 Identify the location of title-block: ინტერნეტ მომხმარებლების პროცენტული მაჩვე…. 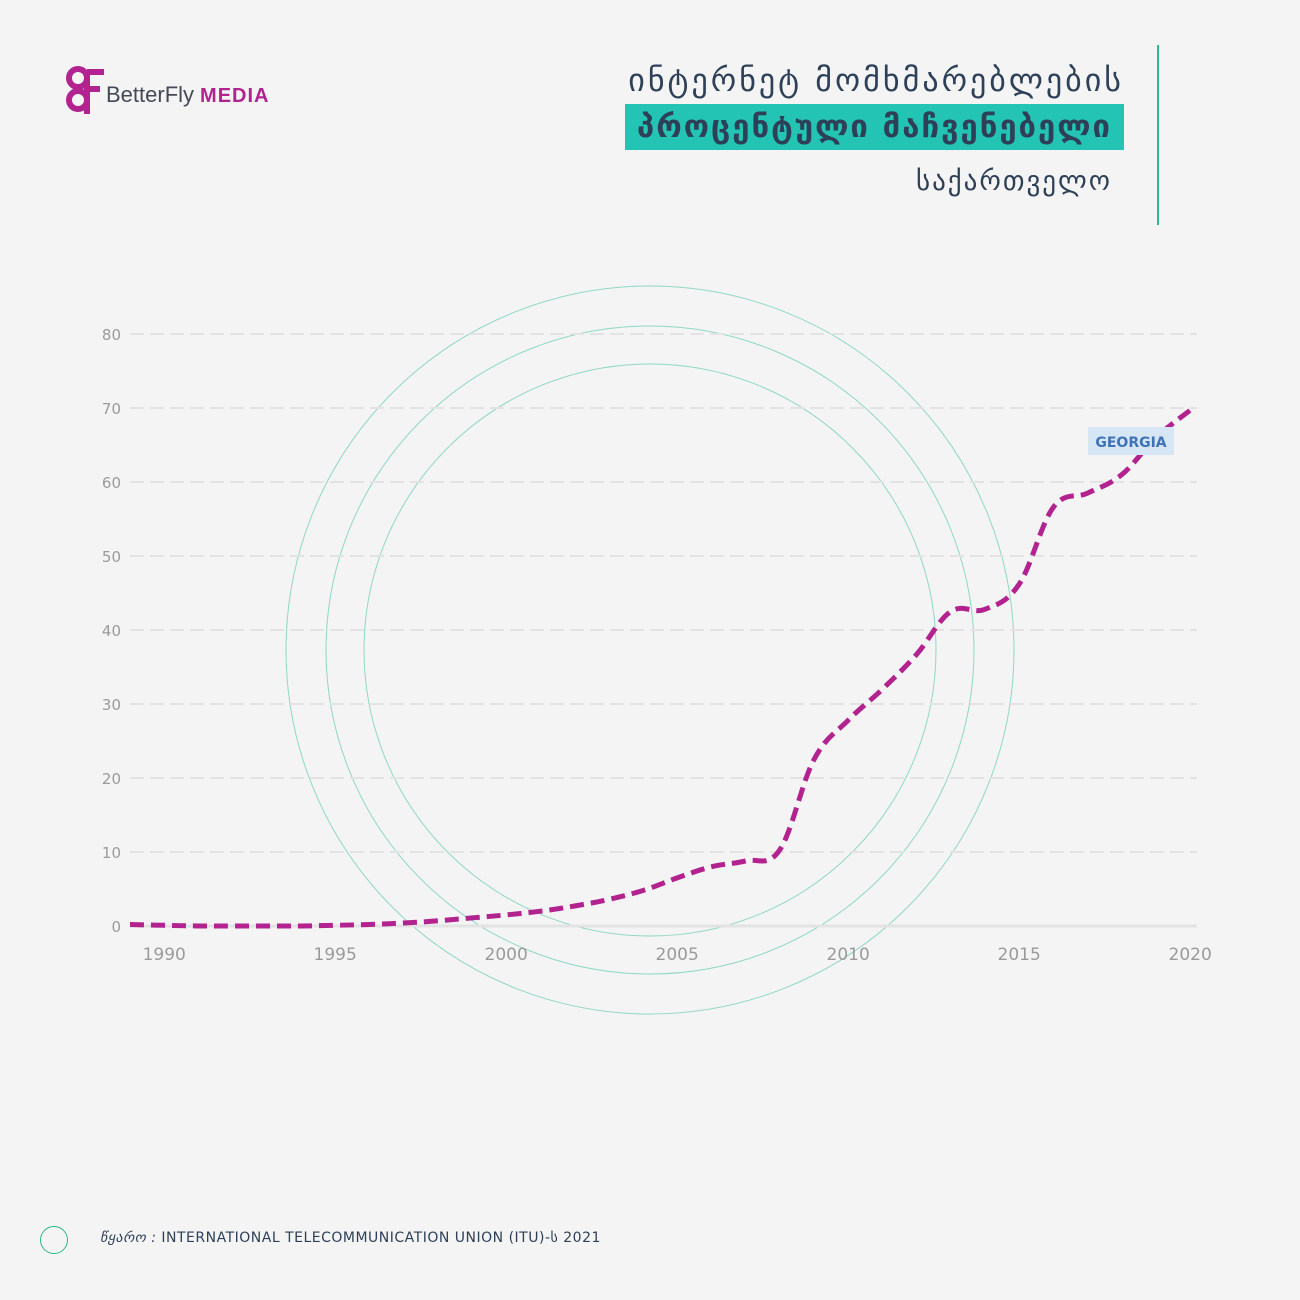
(874, 131).